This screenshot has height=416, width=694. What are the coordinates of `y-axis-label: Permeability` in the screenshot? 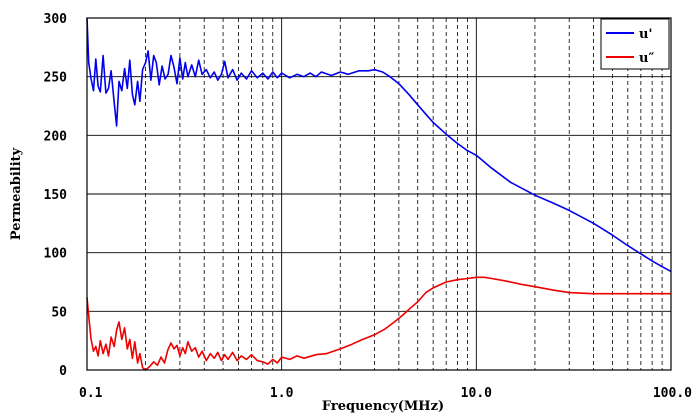 It's located at (16, 193).